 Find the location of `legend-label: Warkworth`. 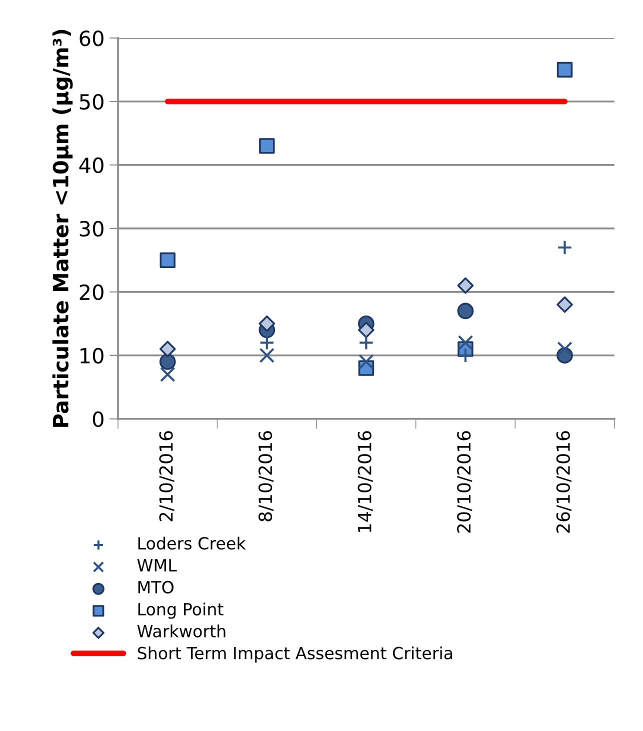

legend-label: Warkworth is located at coordinates (181, 631).